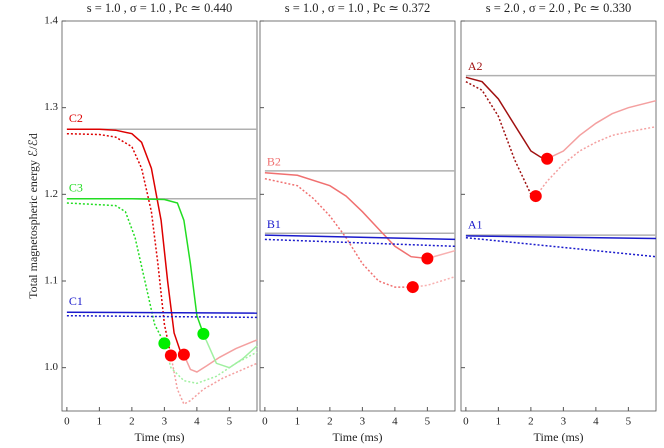 This screenshot has height=448, width=664. What do you see at coordinates (76, 301) in the screenshot?
I see `series-label: C1` at bounding box center [76, 301].